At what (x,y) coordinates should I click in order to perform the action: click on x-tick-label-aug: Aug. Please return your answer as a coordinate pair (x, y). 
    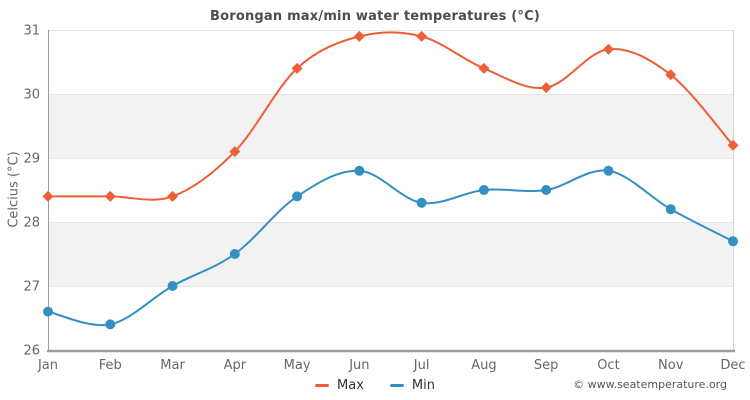
    Looking at the image, I should click on (483, 365).